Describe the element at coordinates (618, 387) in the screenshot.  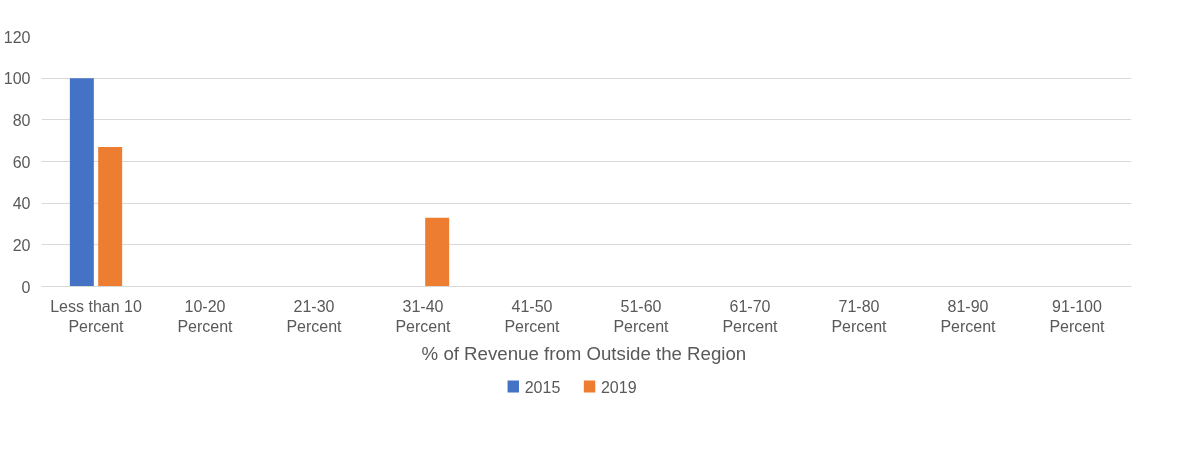
I see `legend-label: 2019` at that location.